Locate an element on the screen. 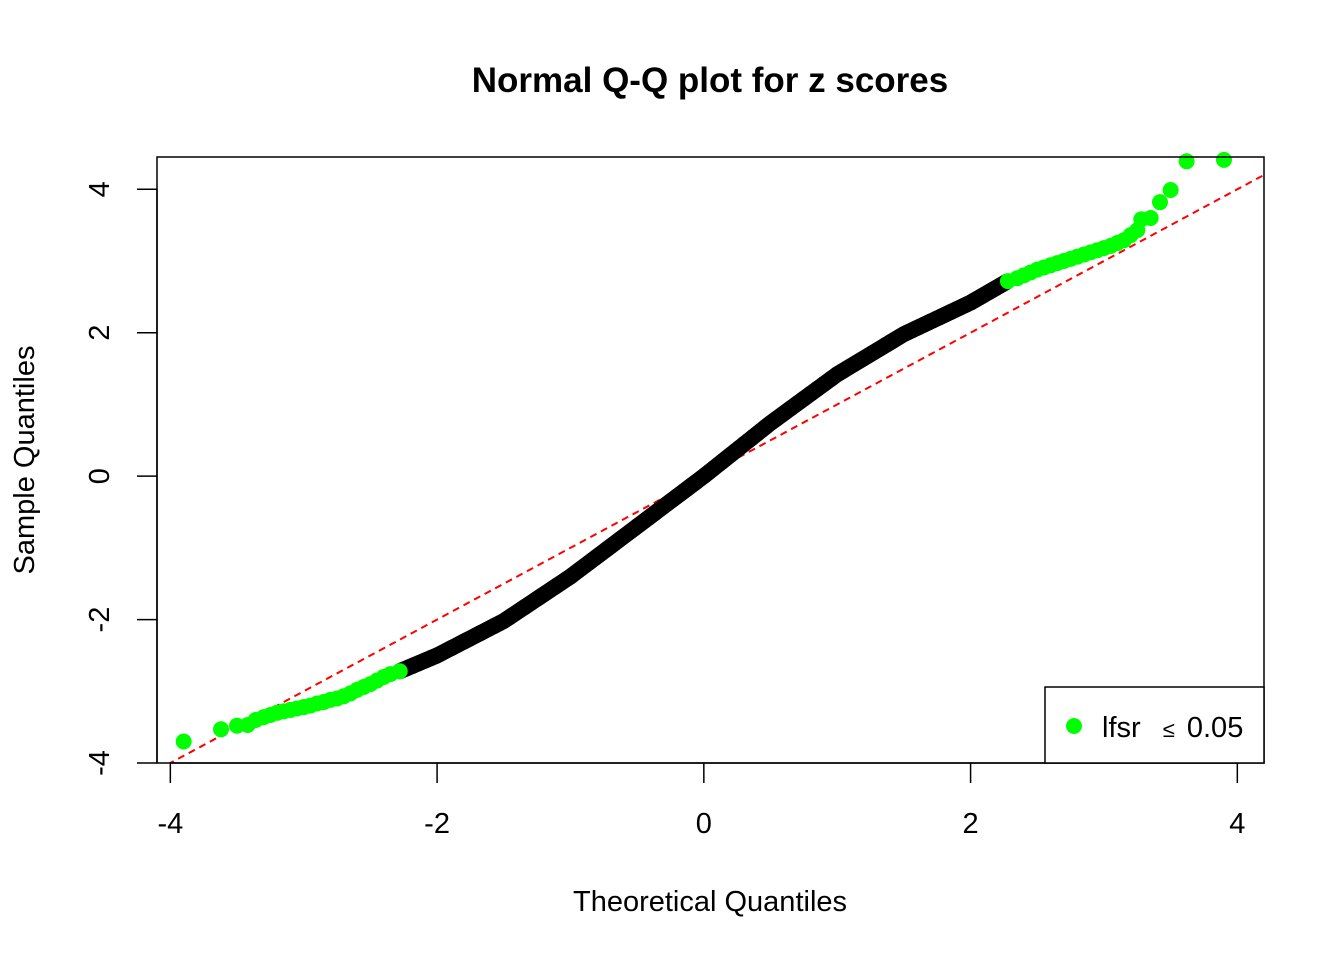  y-tick-label: -4 is located at coordinates (100, 763).